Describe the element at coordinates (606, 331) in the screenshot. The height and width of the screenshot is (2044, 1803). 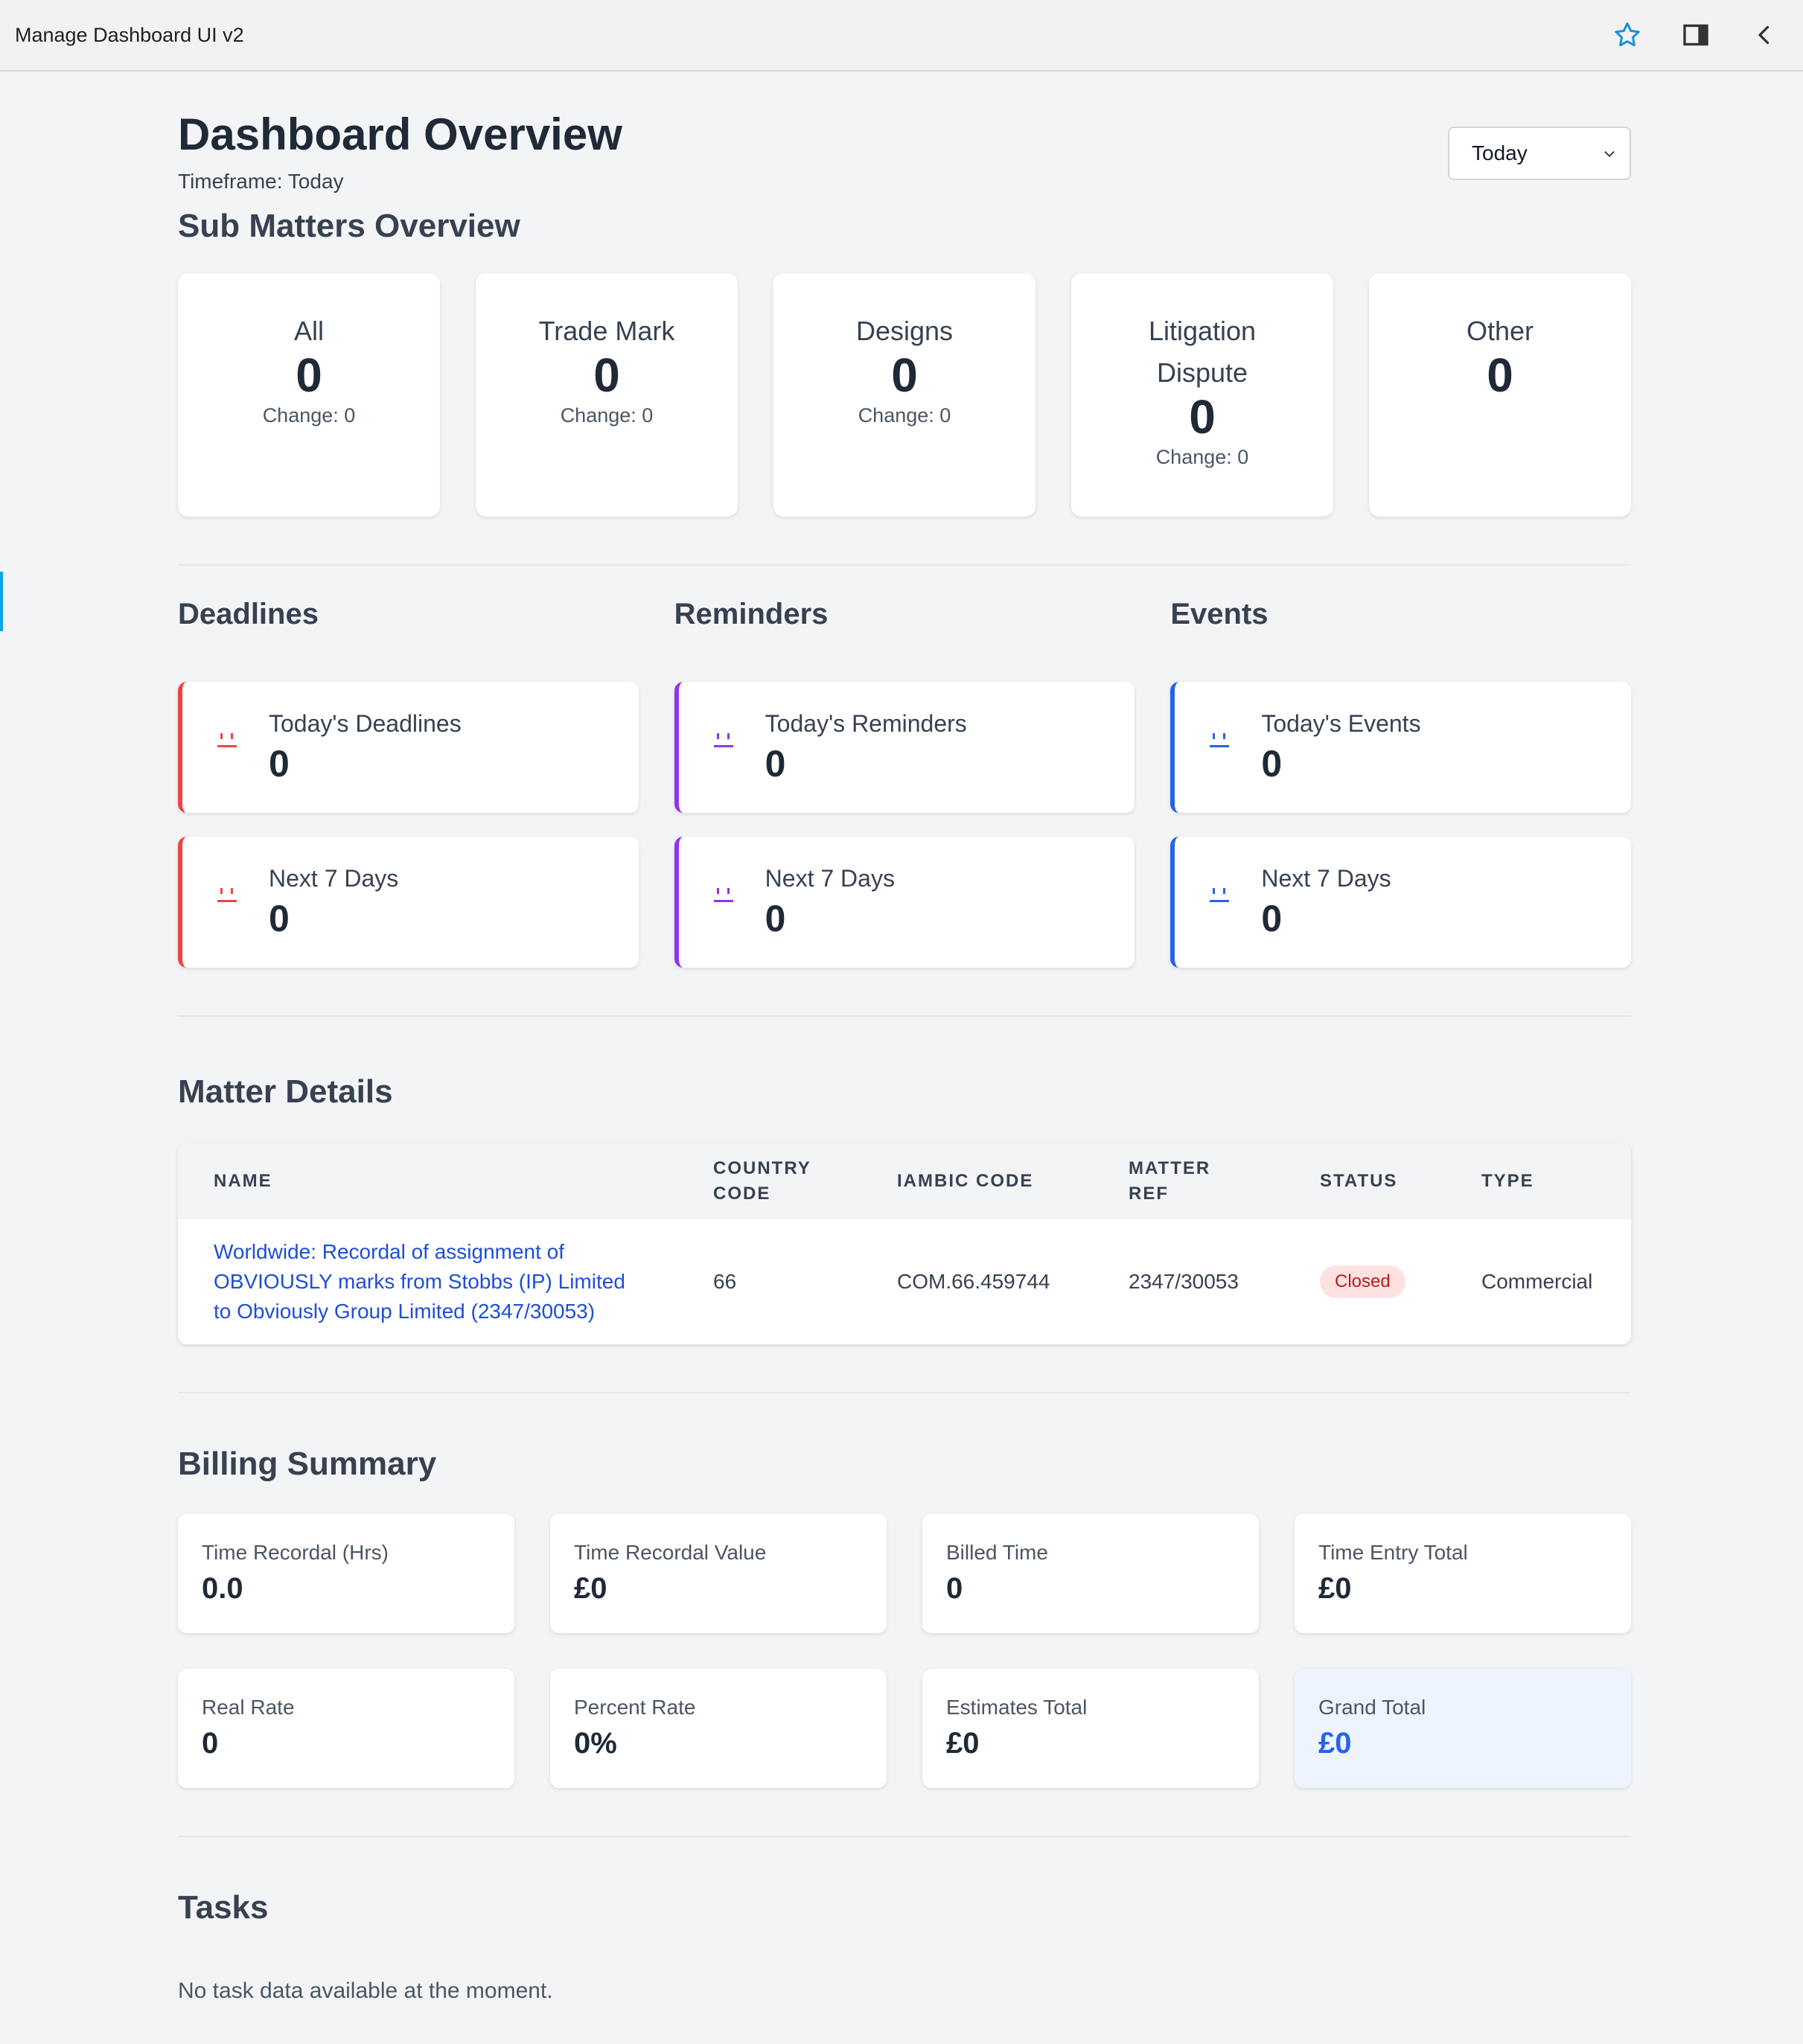
I see `sub-matter-label: Trade Mark` at that location.